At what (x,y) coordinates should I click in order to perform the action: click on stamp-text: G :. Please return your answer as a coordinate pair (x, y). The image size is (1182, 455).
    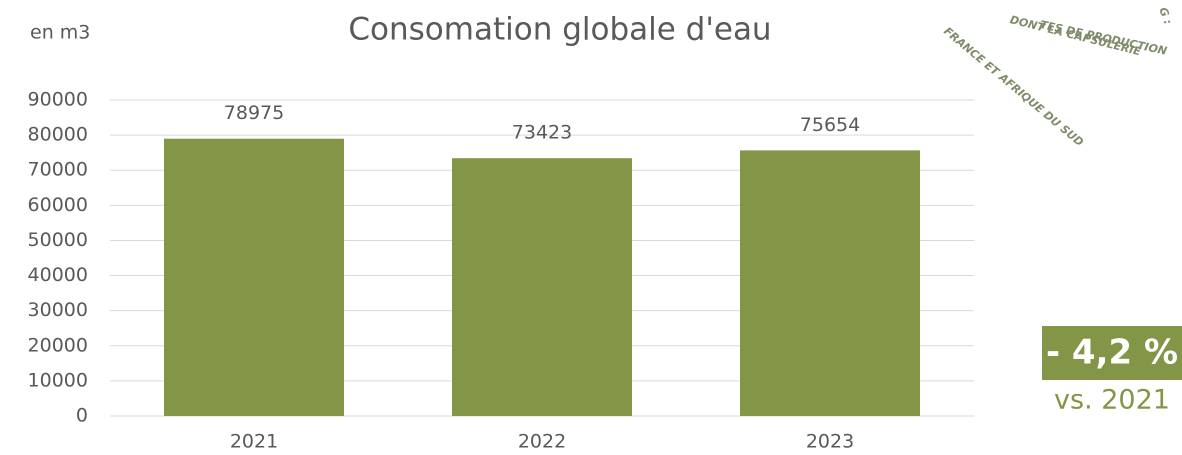
    Looking at the image, I should click on (1165, 16).